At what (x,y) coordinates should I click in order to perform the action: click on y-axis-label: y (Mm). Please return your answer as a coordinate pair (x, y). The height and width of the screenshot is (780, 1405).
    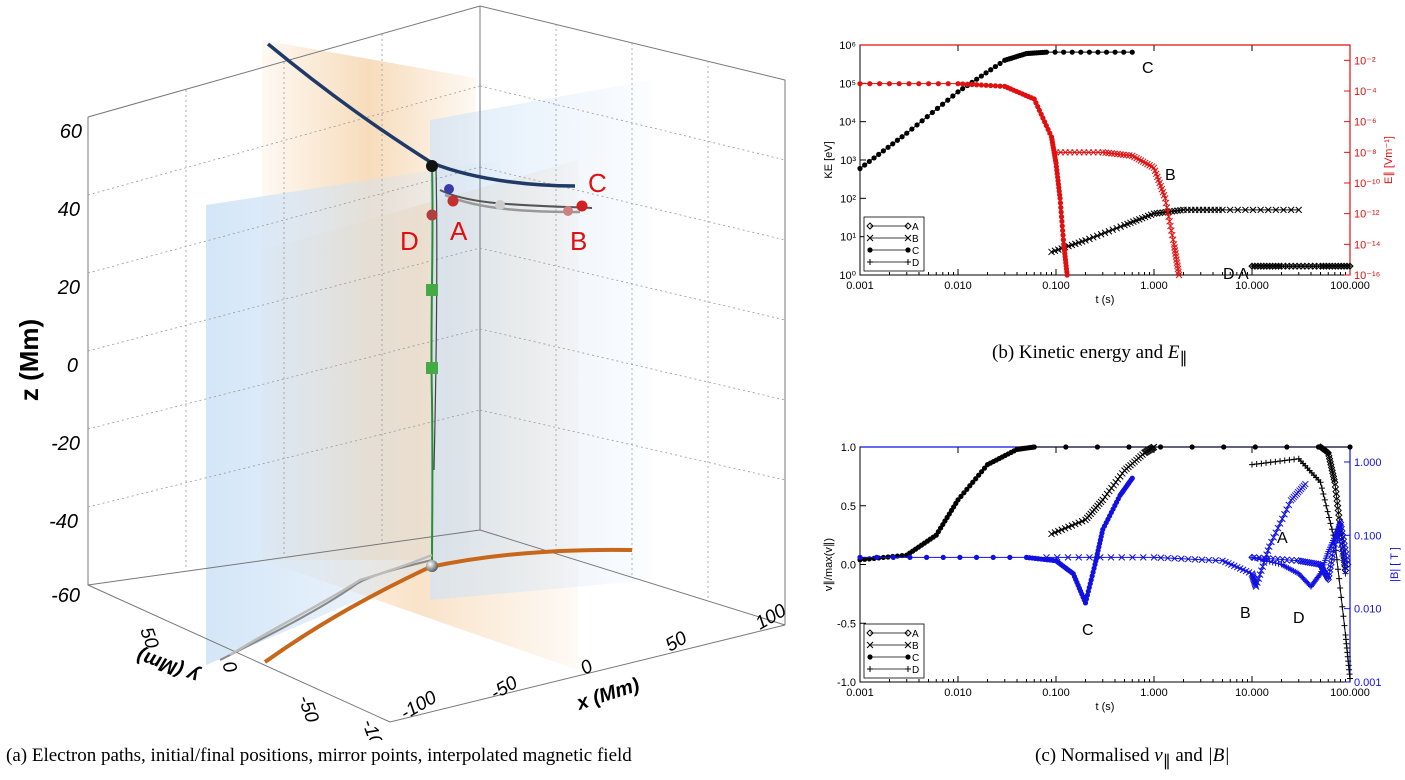
    Looking at the image, I should click on (168, 665).